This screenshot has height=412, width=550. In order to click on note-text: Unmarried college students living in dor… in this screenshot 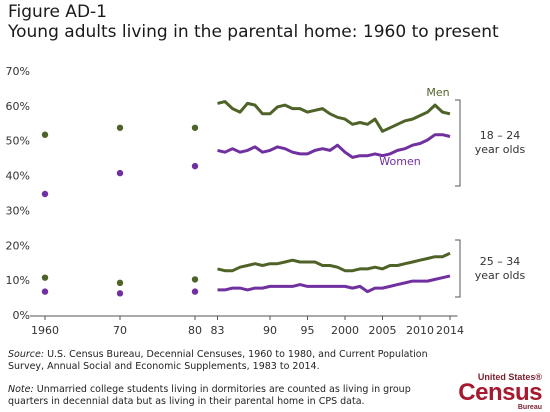, I will do `click(209, 395)`.